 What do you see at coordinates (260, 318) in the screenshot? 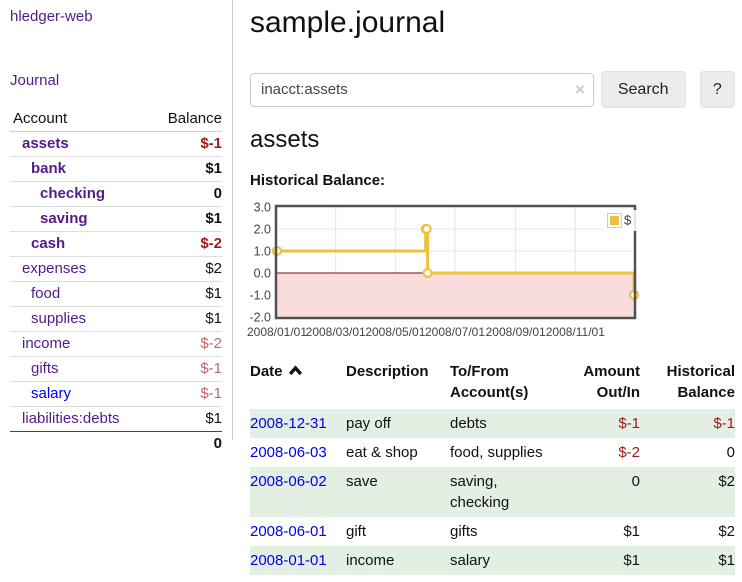
I see `svg-text: -2.0` at bounding box center [260, 318].